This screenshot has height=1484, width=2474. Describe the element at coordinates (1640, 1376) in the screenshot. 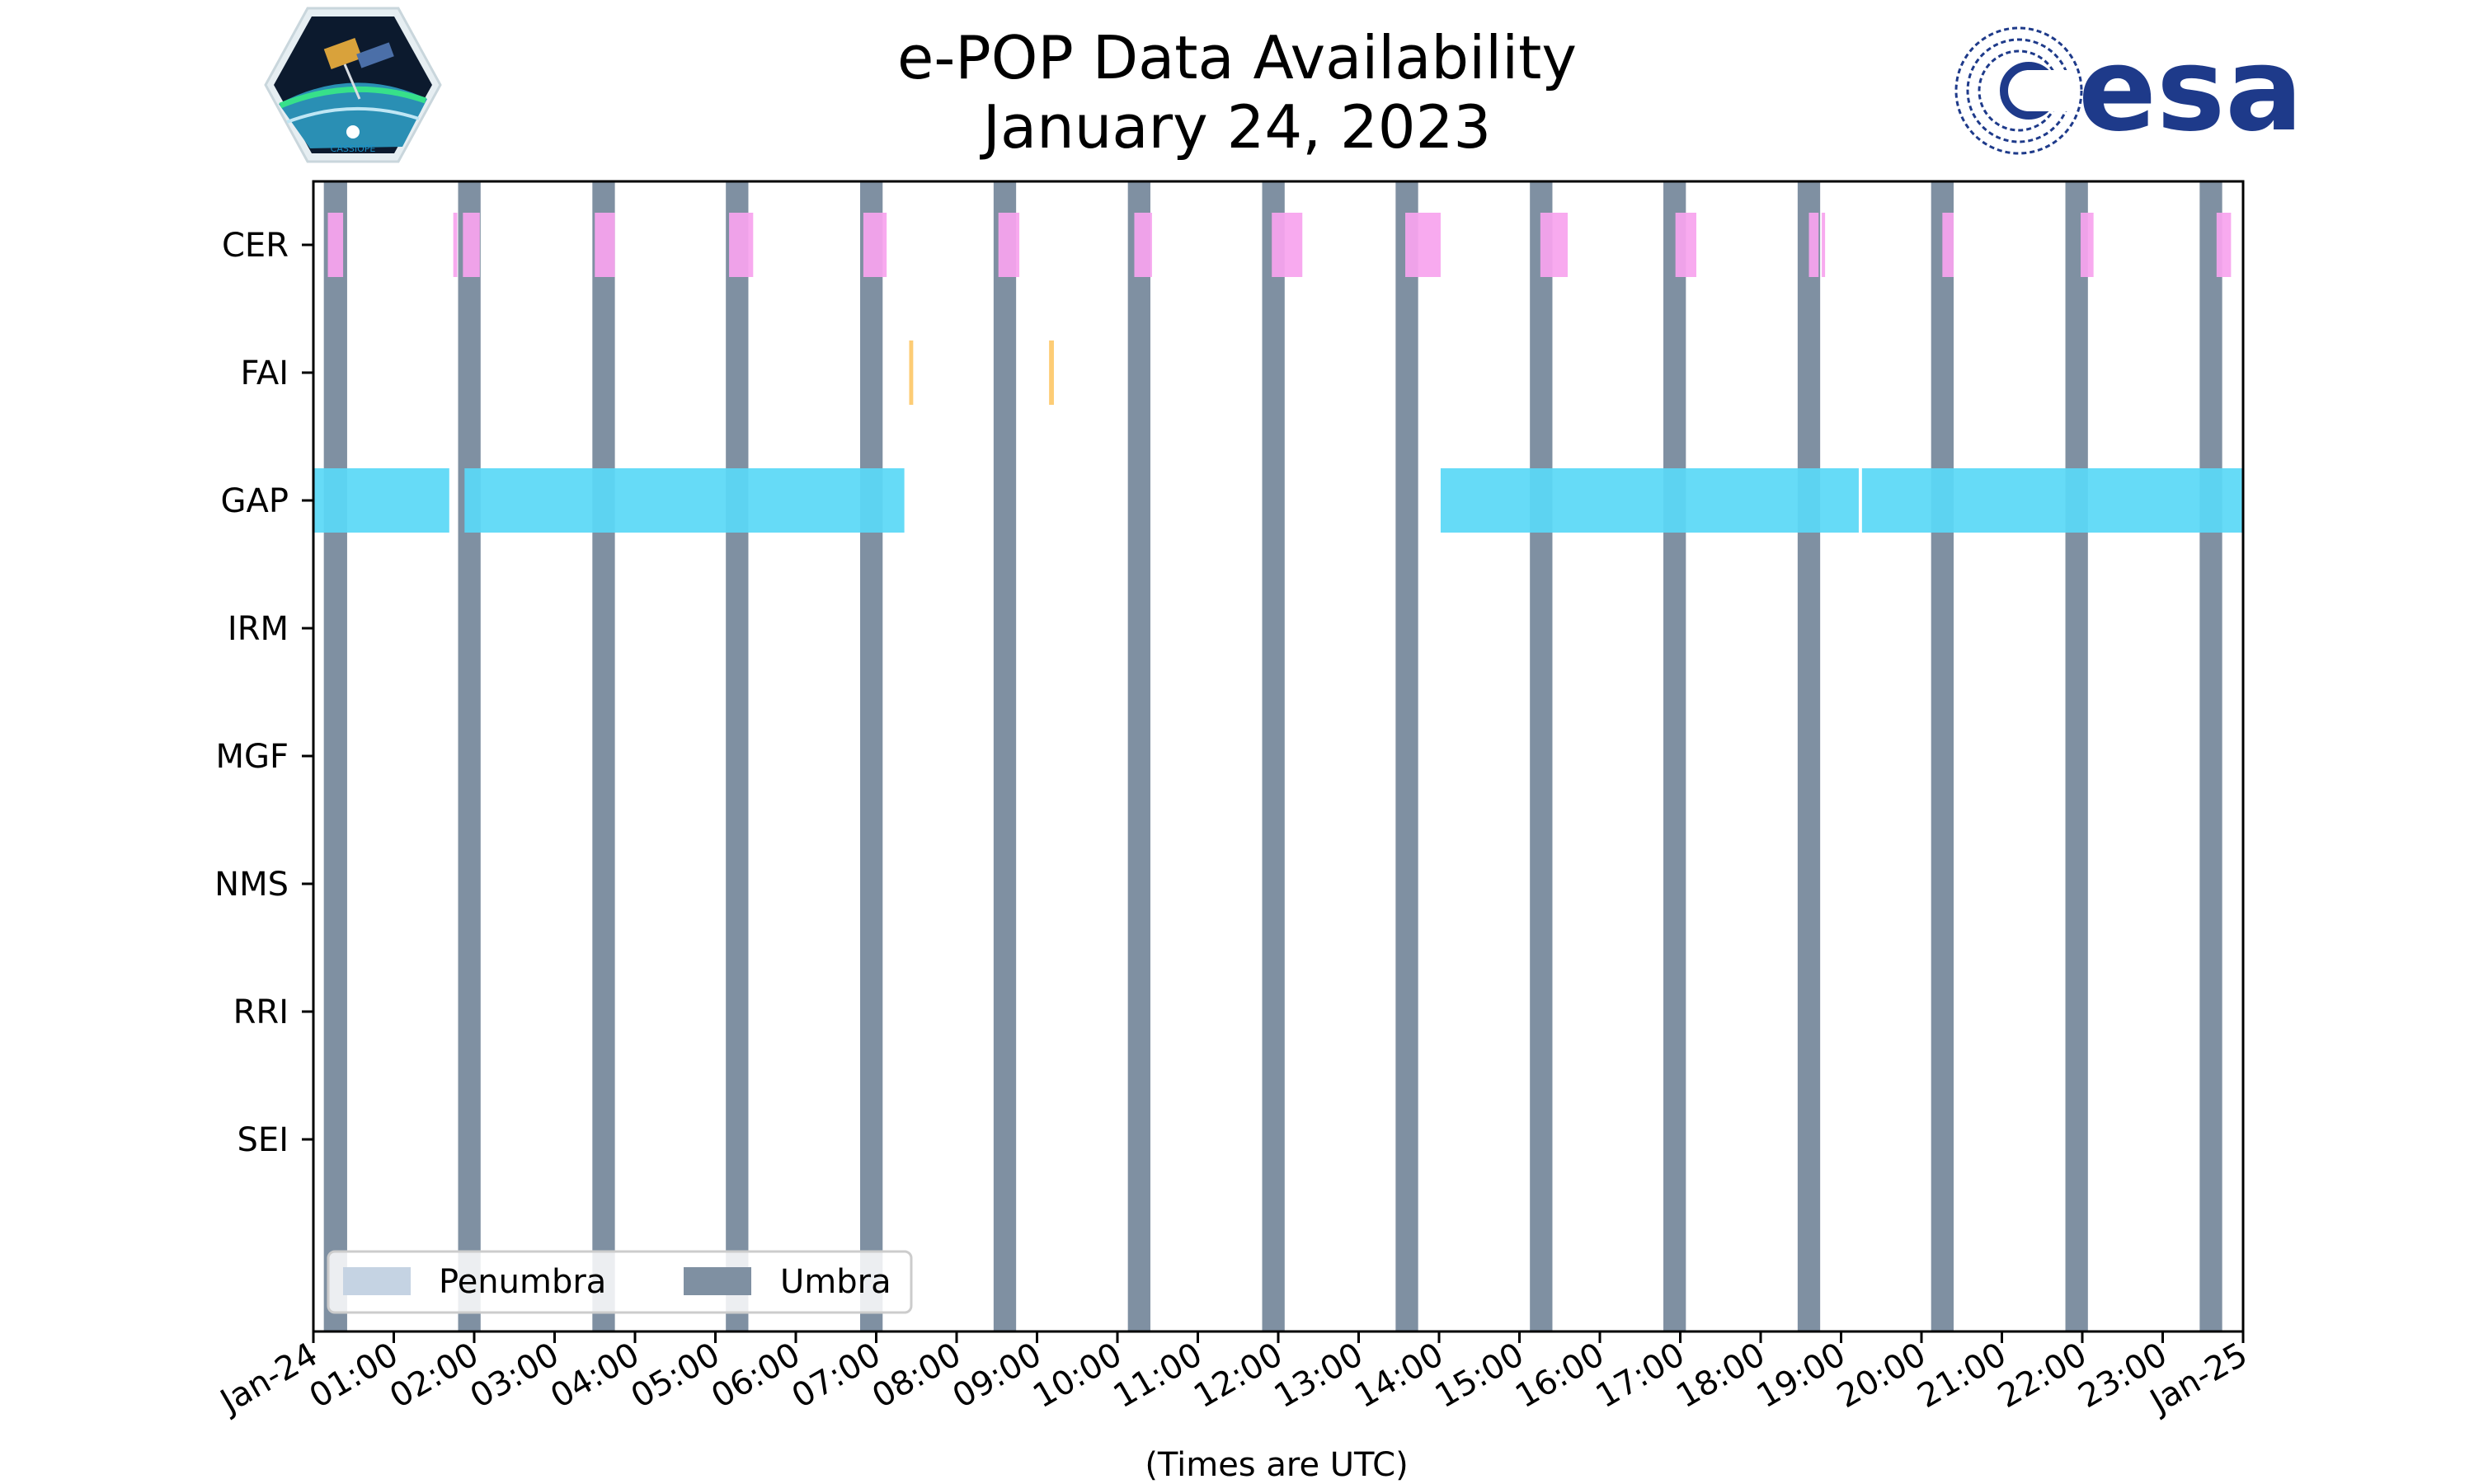

I see `x-tick-label-17: 17:00` at that location.